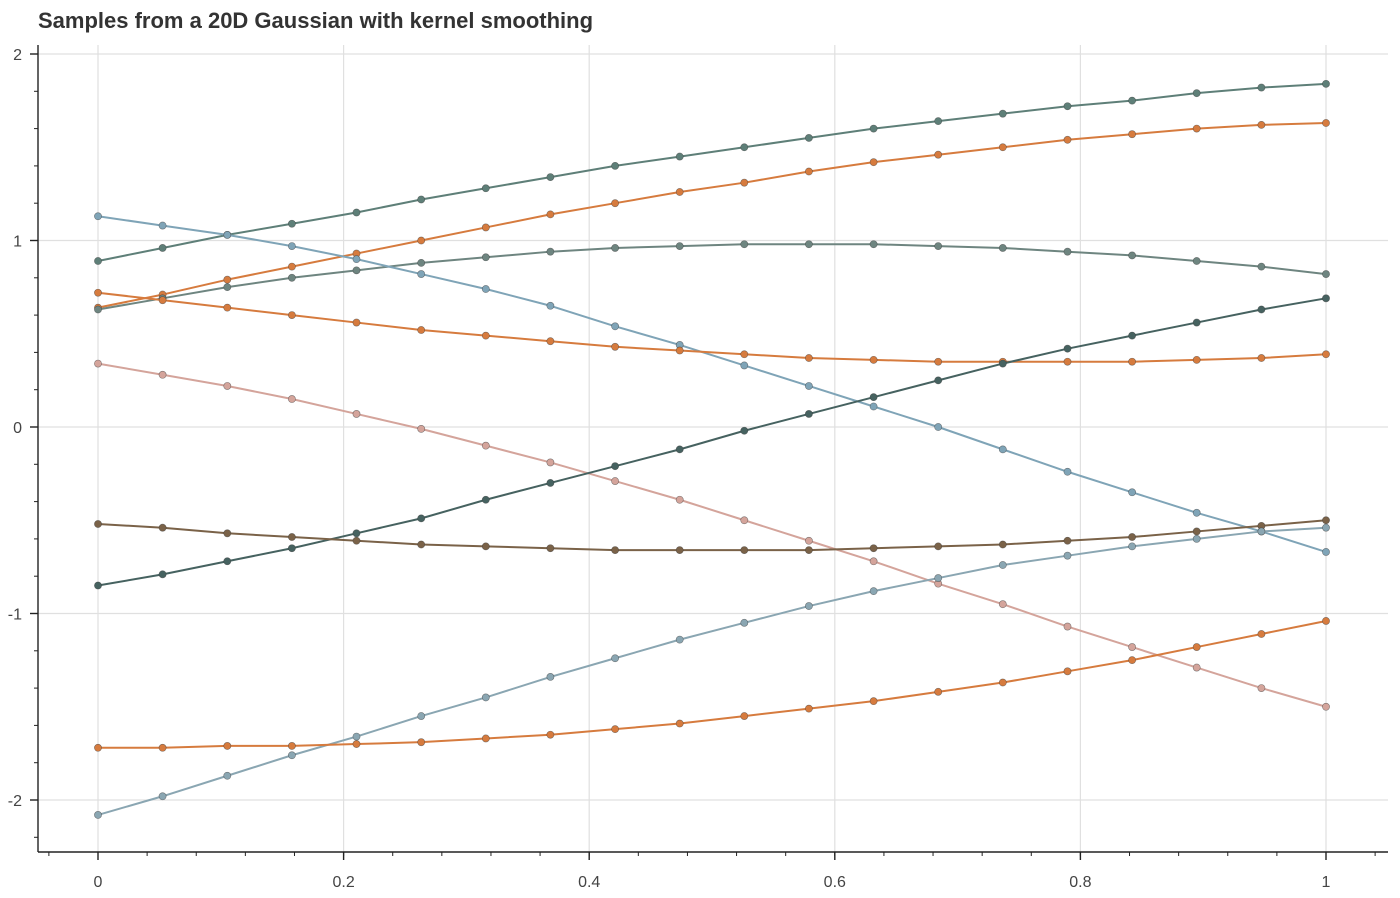 The width and height of the screenshot is (1400, 898). What do you see at coordinates (589, 882) in the screenshot?
I see `x-tick-label: 0.4` at bounding box center [589, 882].